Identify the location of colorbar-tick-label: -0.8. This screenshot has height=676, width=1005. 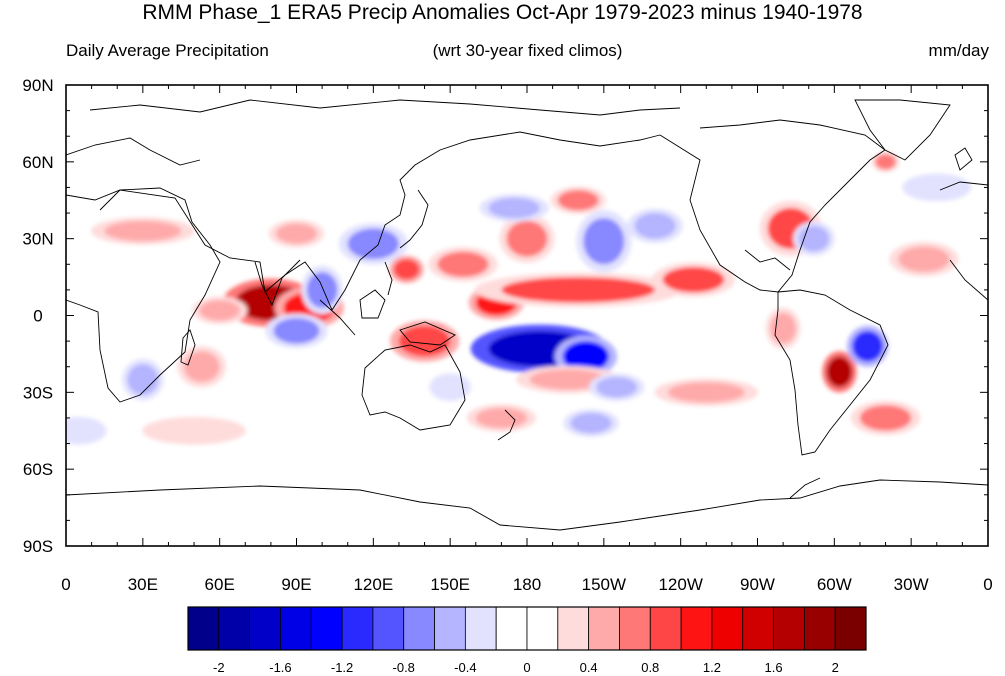
(404, 667).